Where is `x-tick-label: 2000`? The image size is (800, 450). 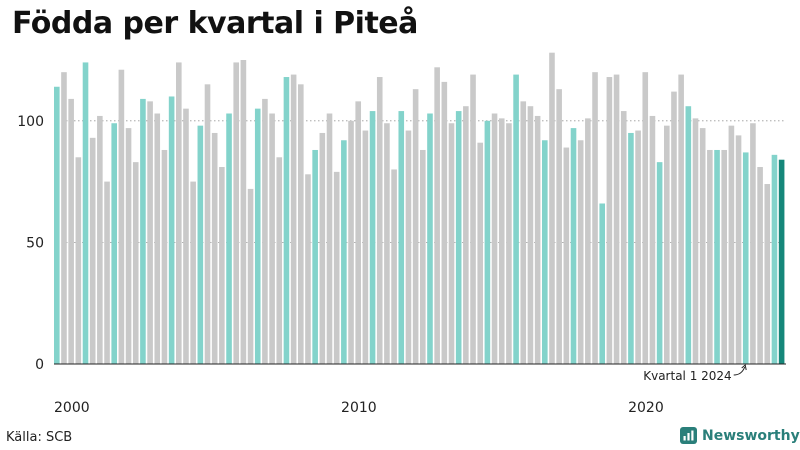
x-tick-label: 2000 is located at coordinates (72, 408).